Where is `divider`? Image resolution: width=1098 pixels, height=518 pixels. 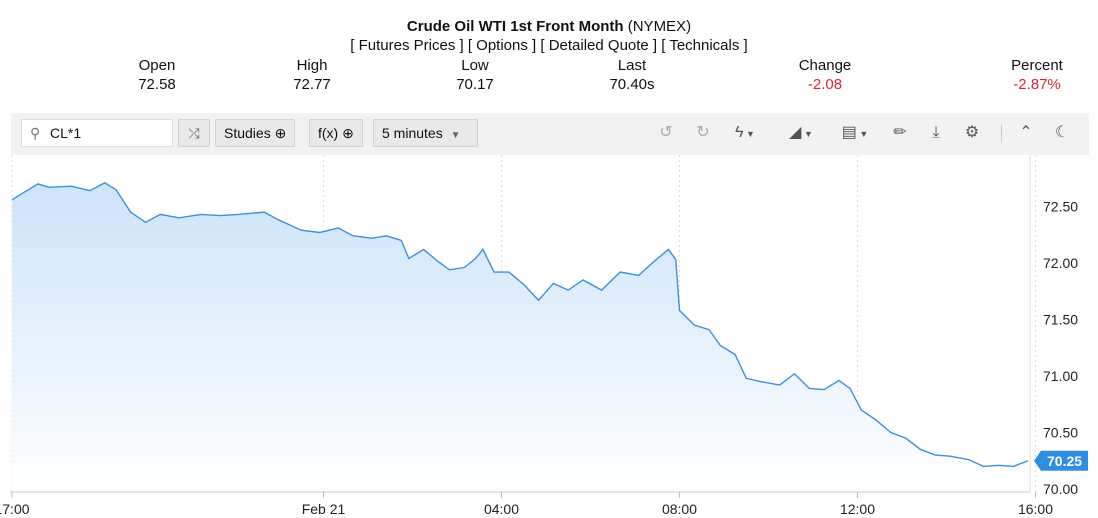
divider is located at coordinates (1001, 134).